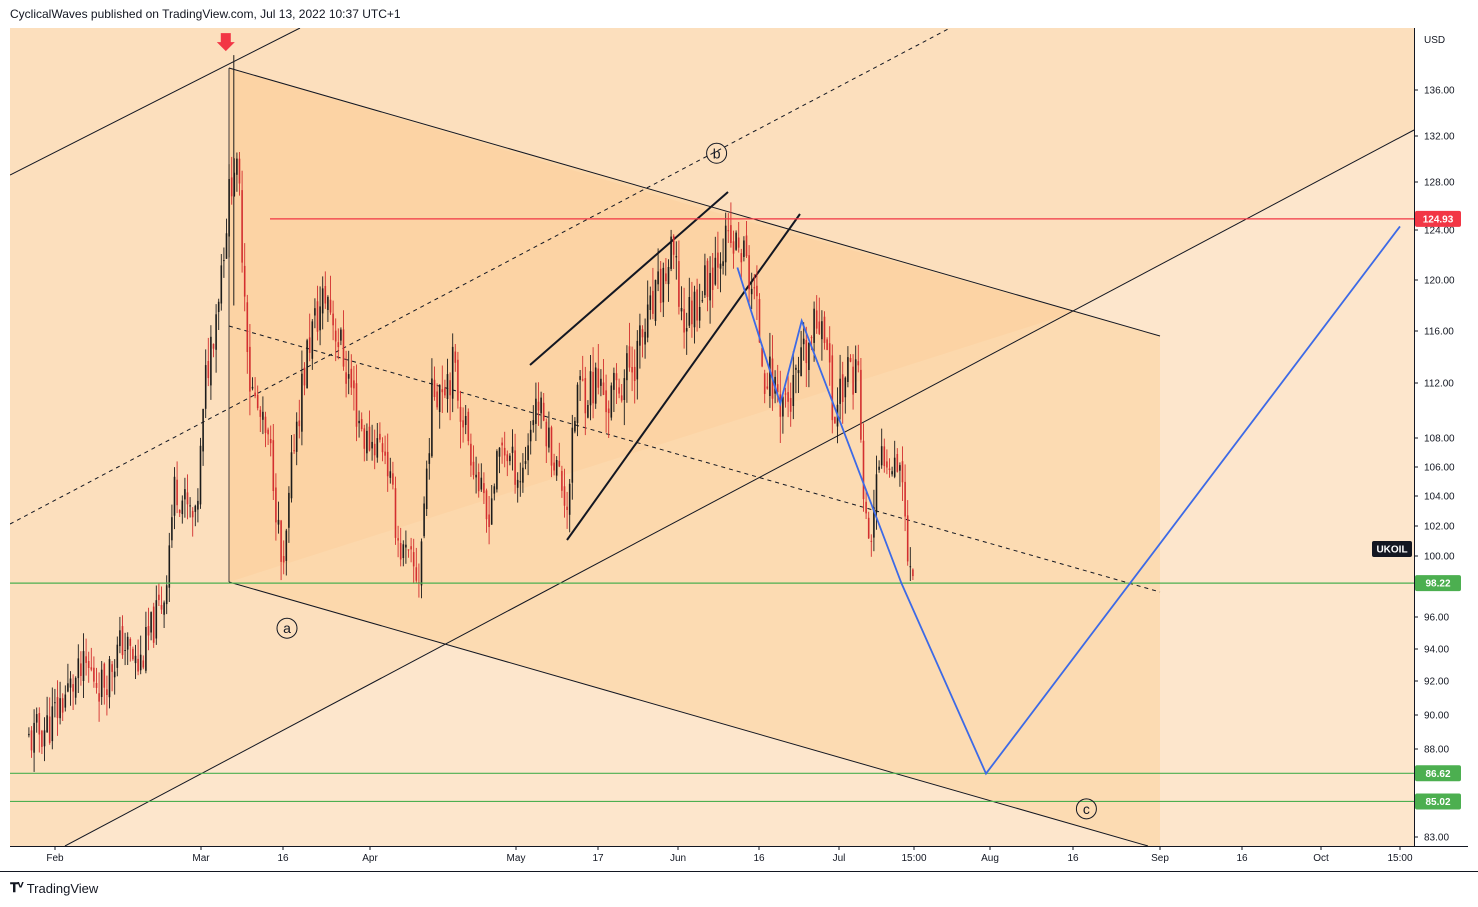 This screenshot has height=907, width=1478. Describe the element at coordinates (1437, 584) in the screenshot. I see `price-tag-text: 98.22` at that location.